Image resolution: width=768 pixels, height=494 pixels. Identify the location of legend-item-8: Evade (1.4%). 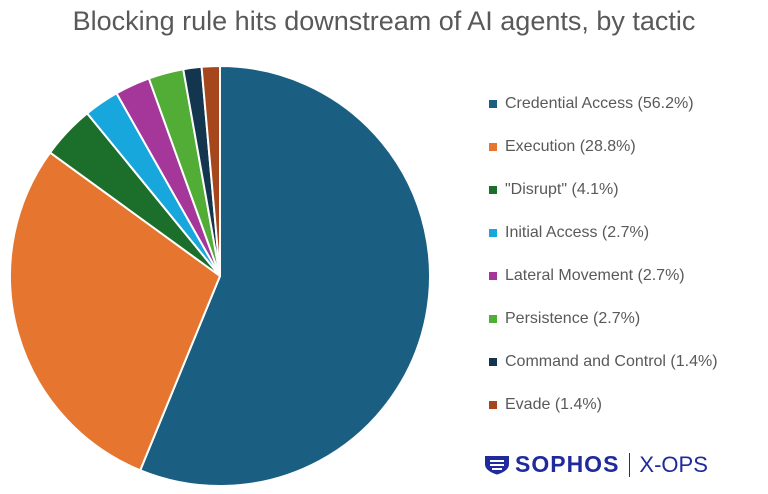
(603, 404).